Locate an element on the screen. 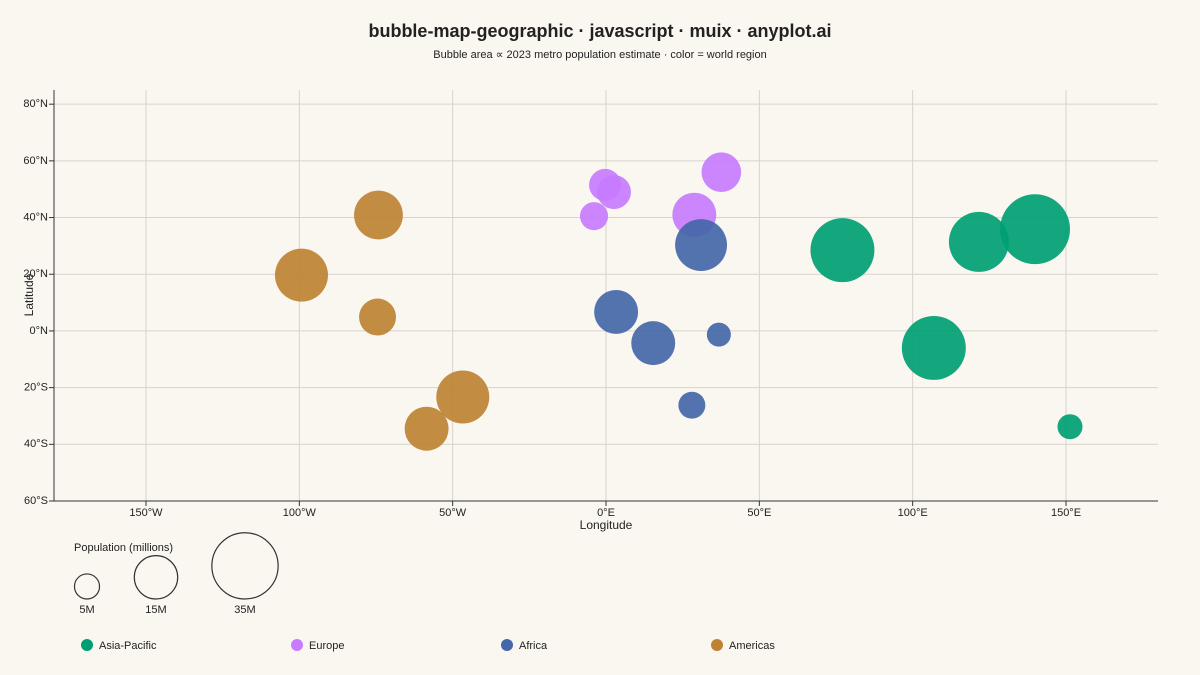 The image size is (1200, 675). size-legend-label: 15M is located at coordinates (155, 610).